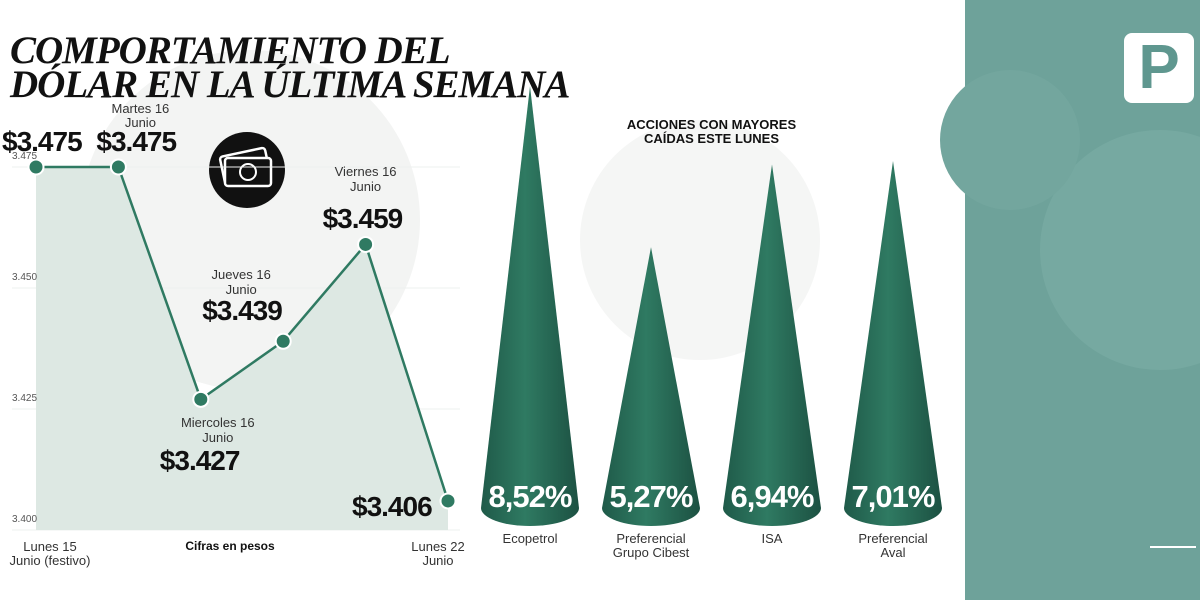  What do you see at coordinates (893, 546) in the screenshot?
I see `category-label: Preferencial Aval` at bounding box center [893, 546].